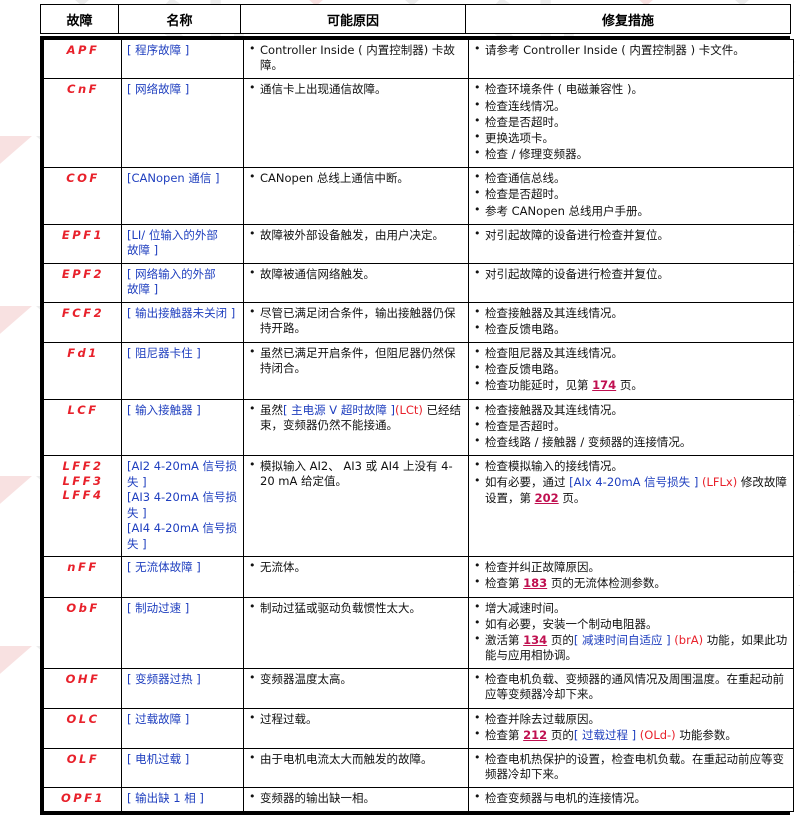  What do you see at coordinates (82, 633) in the screenshot?
I see `fault-code-cell: ObF` at bounding box center [82, 633].